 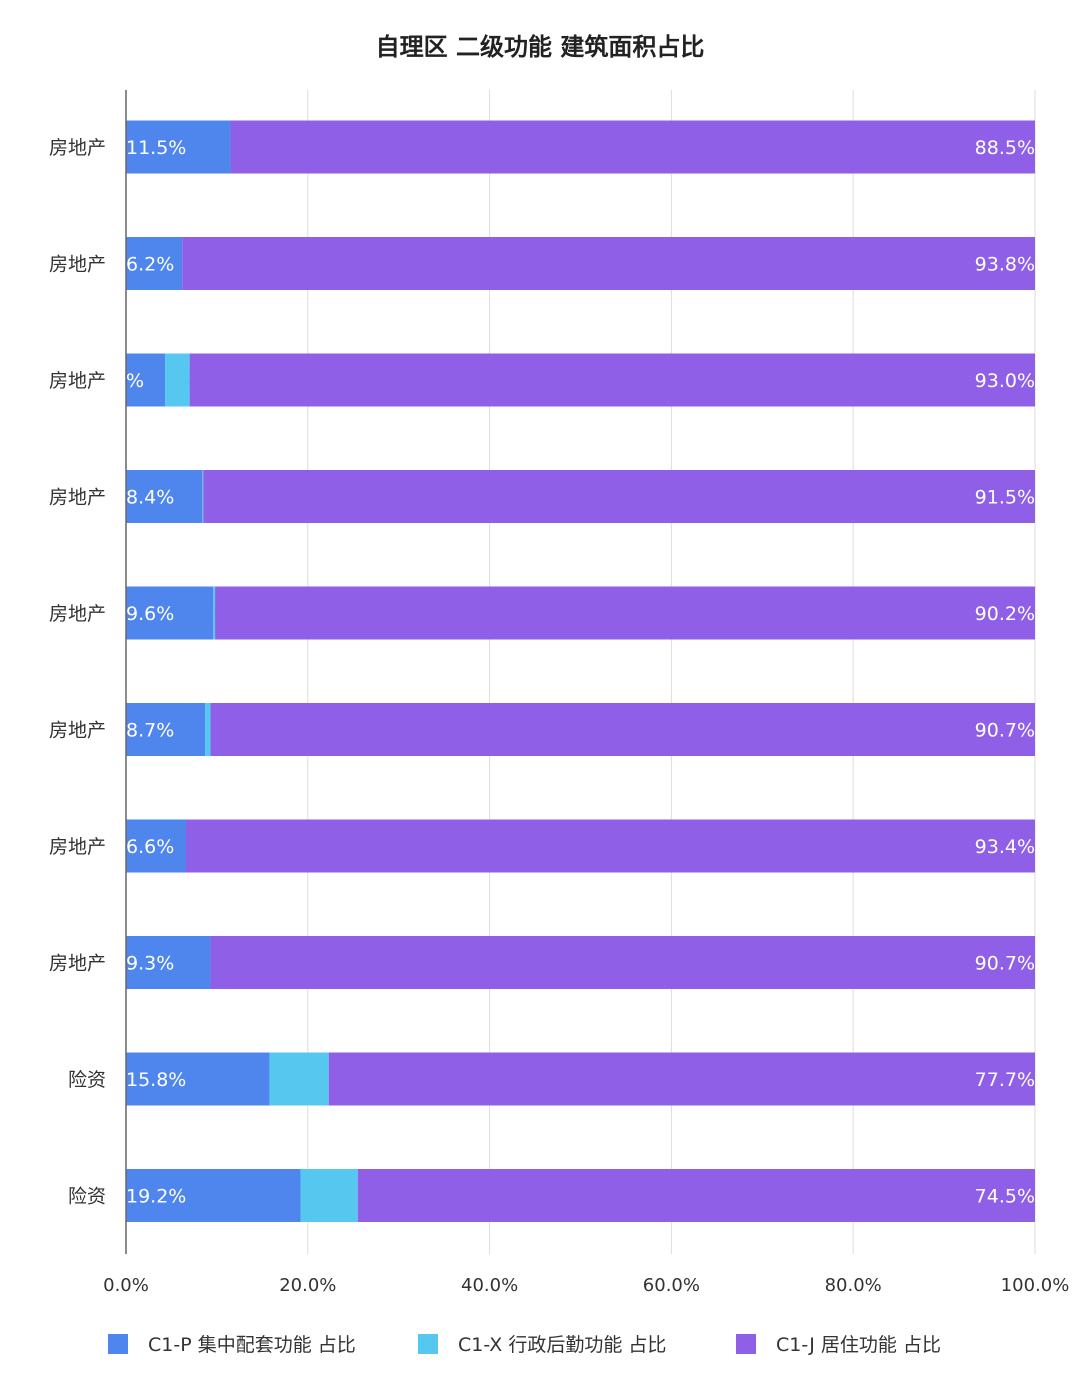 I want to click on data-label: 8.7%, so click(x=150, y=731).